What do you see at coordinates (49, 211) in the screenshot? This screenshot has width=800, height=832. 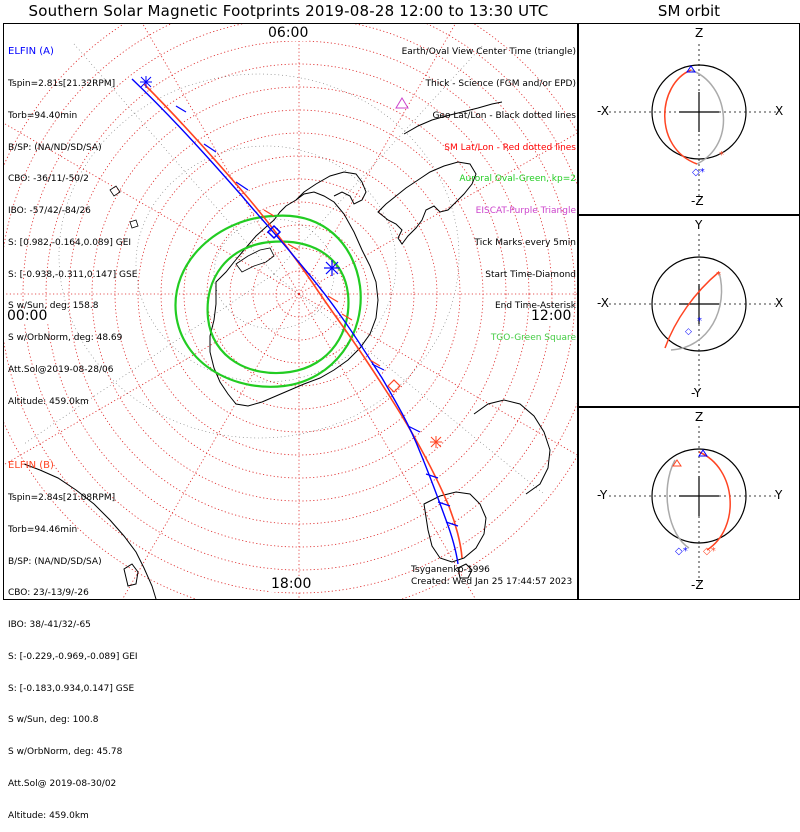 I see `elfin-a-line: IBO: -57/42/-84/26` at bounding box center [49, 211].